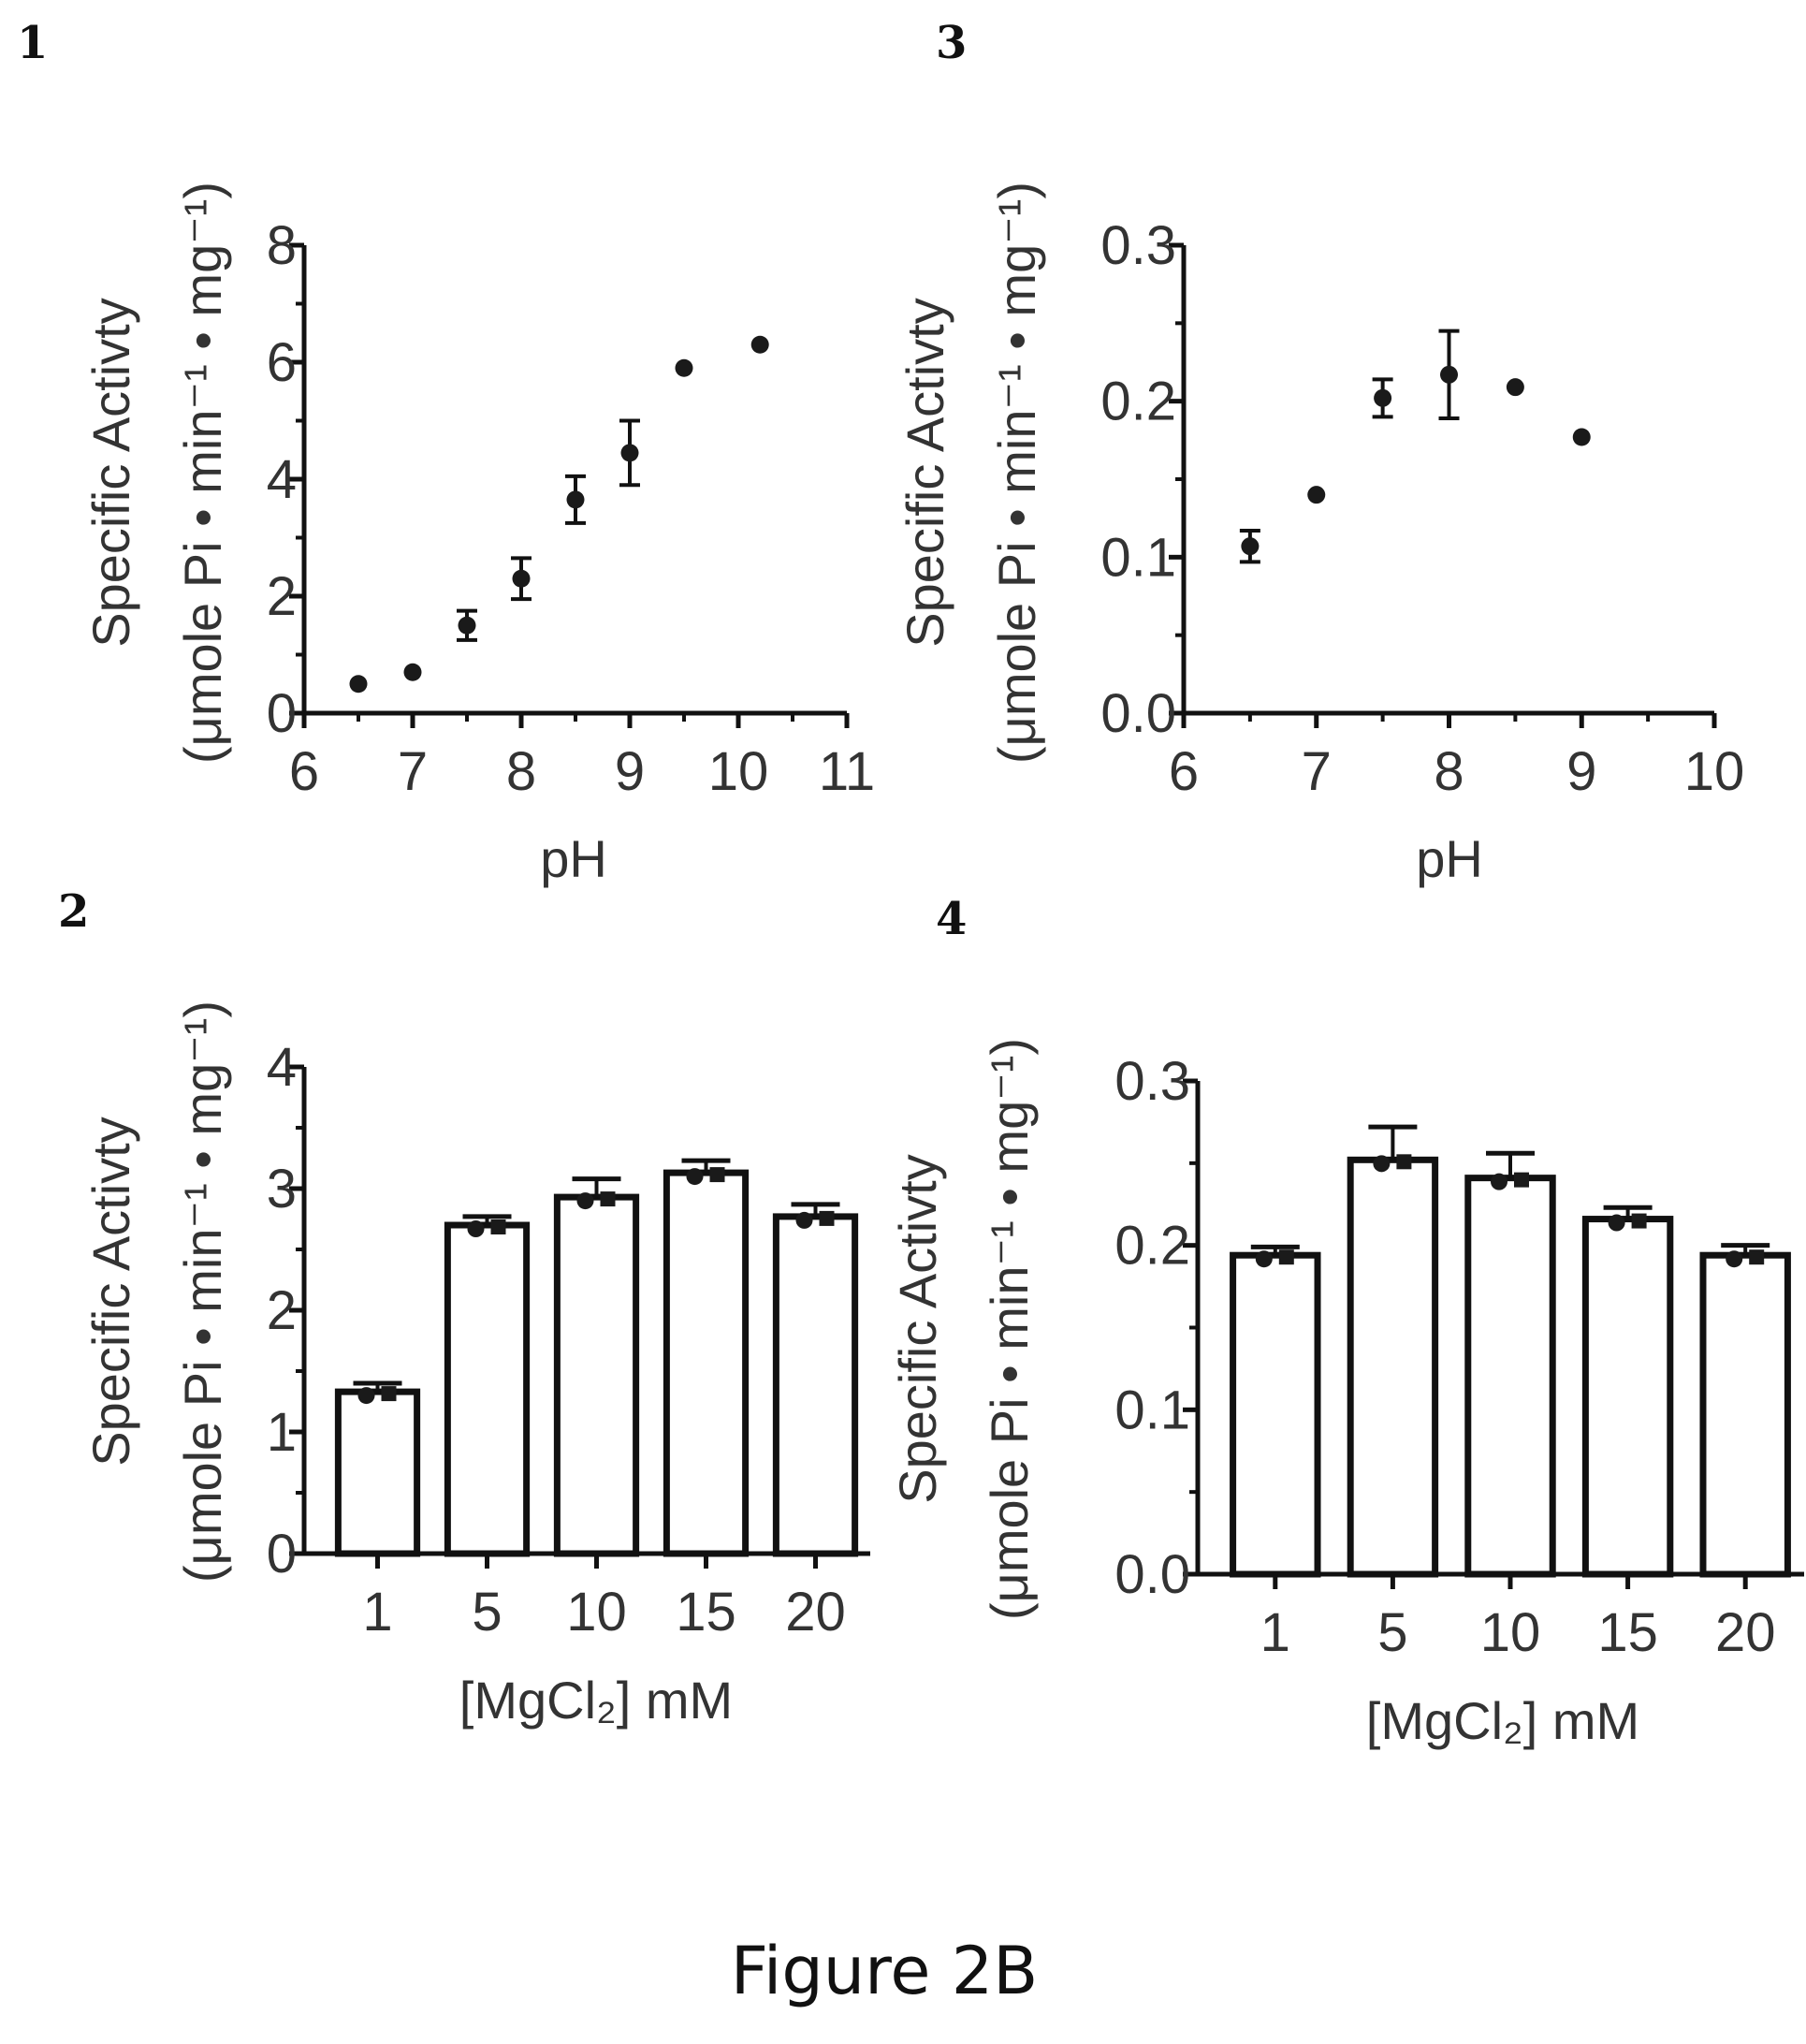  I want to click on plot-area: 0 2 4 6 8 6 7 8 9 10 11, so click(571, 508).